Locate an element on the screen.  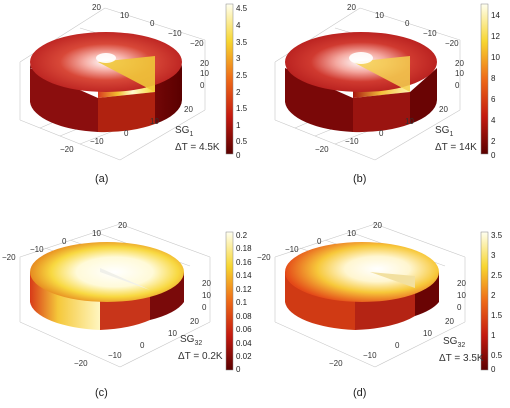
series-label: SG1 is located at coordinates (444, 131).